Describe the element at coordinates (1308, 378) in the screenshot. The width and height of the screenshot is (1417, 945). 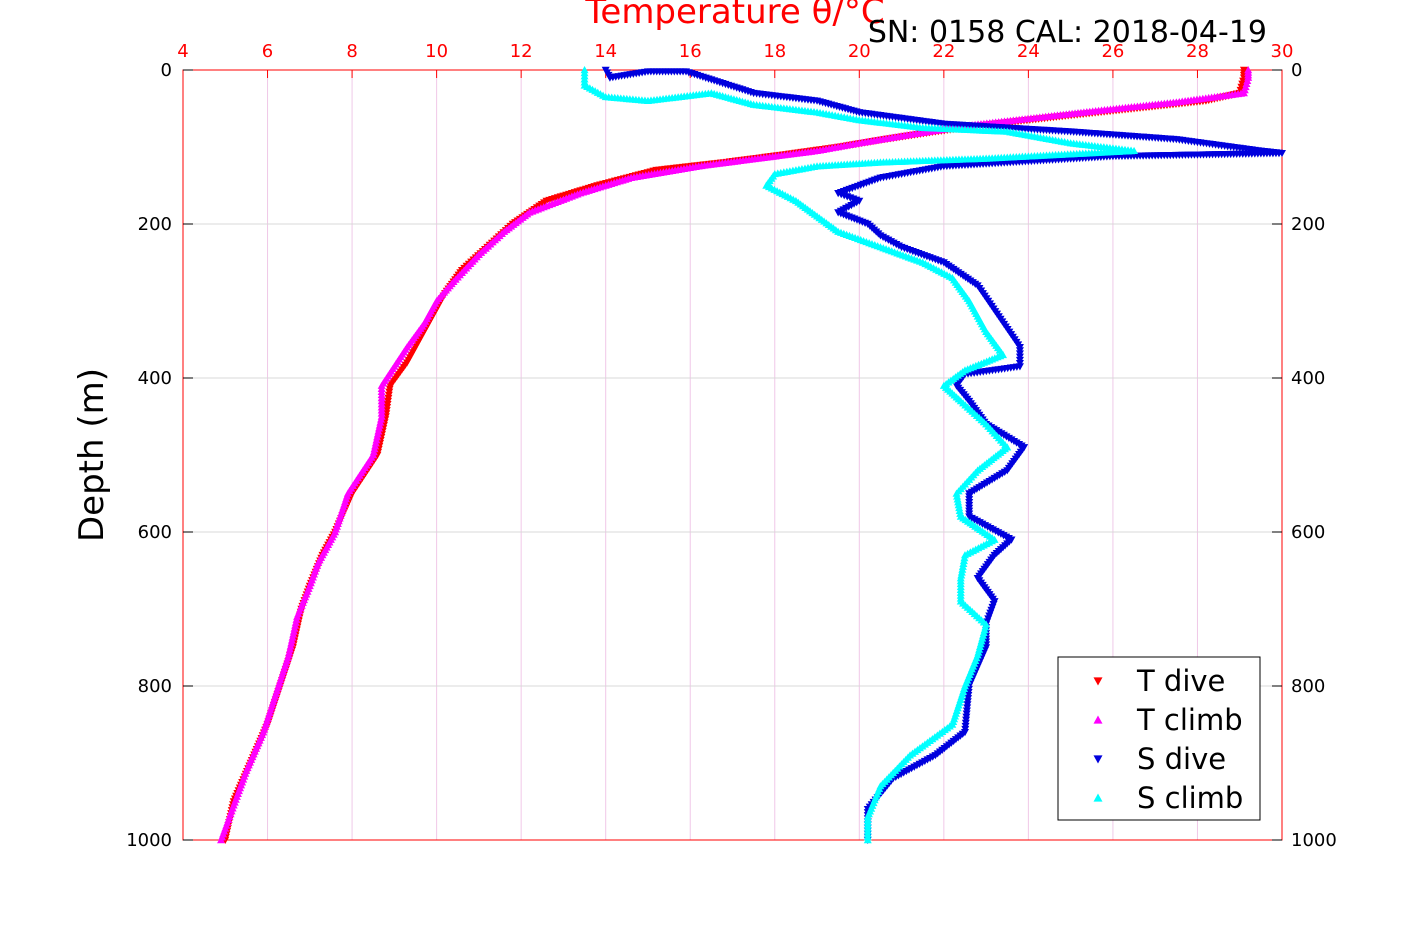
I see `y-tick-label-right: 400` at that location.